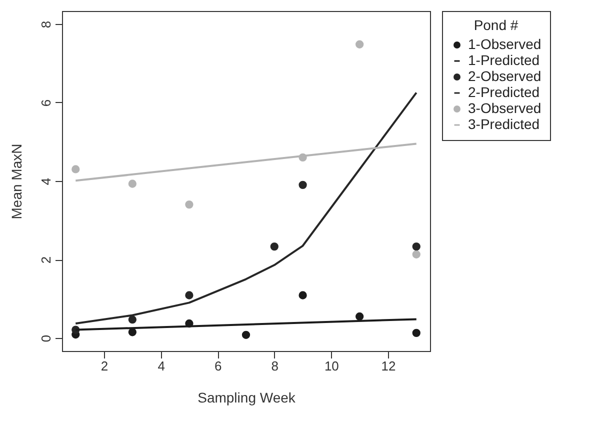 Image resolution: width=616 pixels, height=435 pixels. What do you see at coordinates (504, 60) in the screenshot?
I see `legend-label: 1-Predicted` at bounding box center [504, 60].